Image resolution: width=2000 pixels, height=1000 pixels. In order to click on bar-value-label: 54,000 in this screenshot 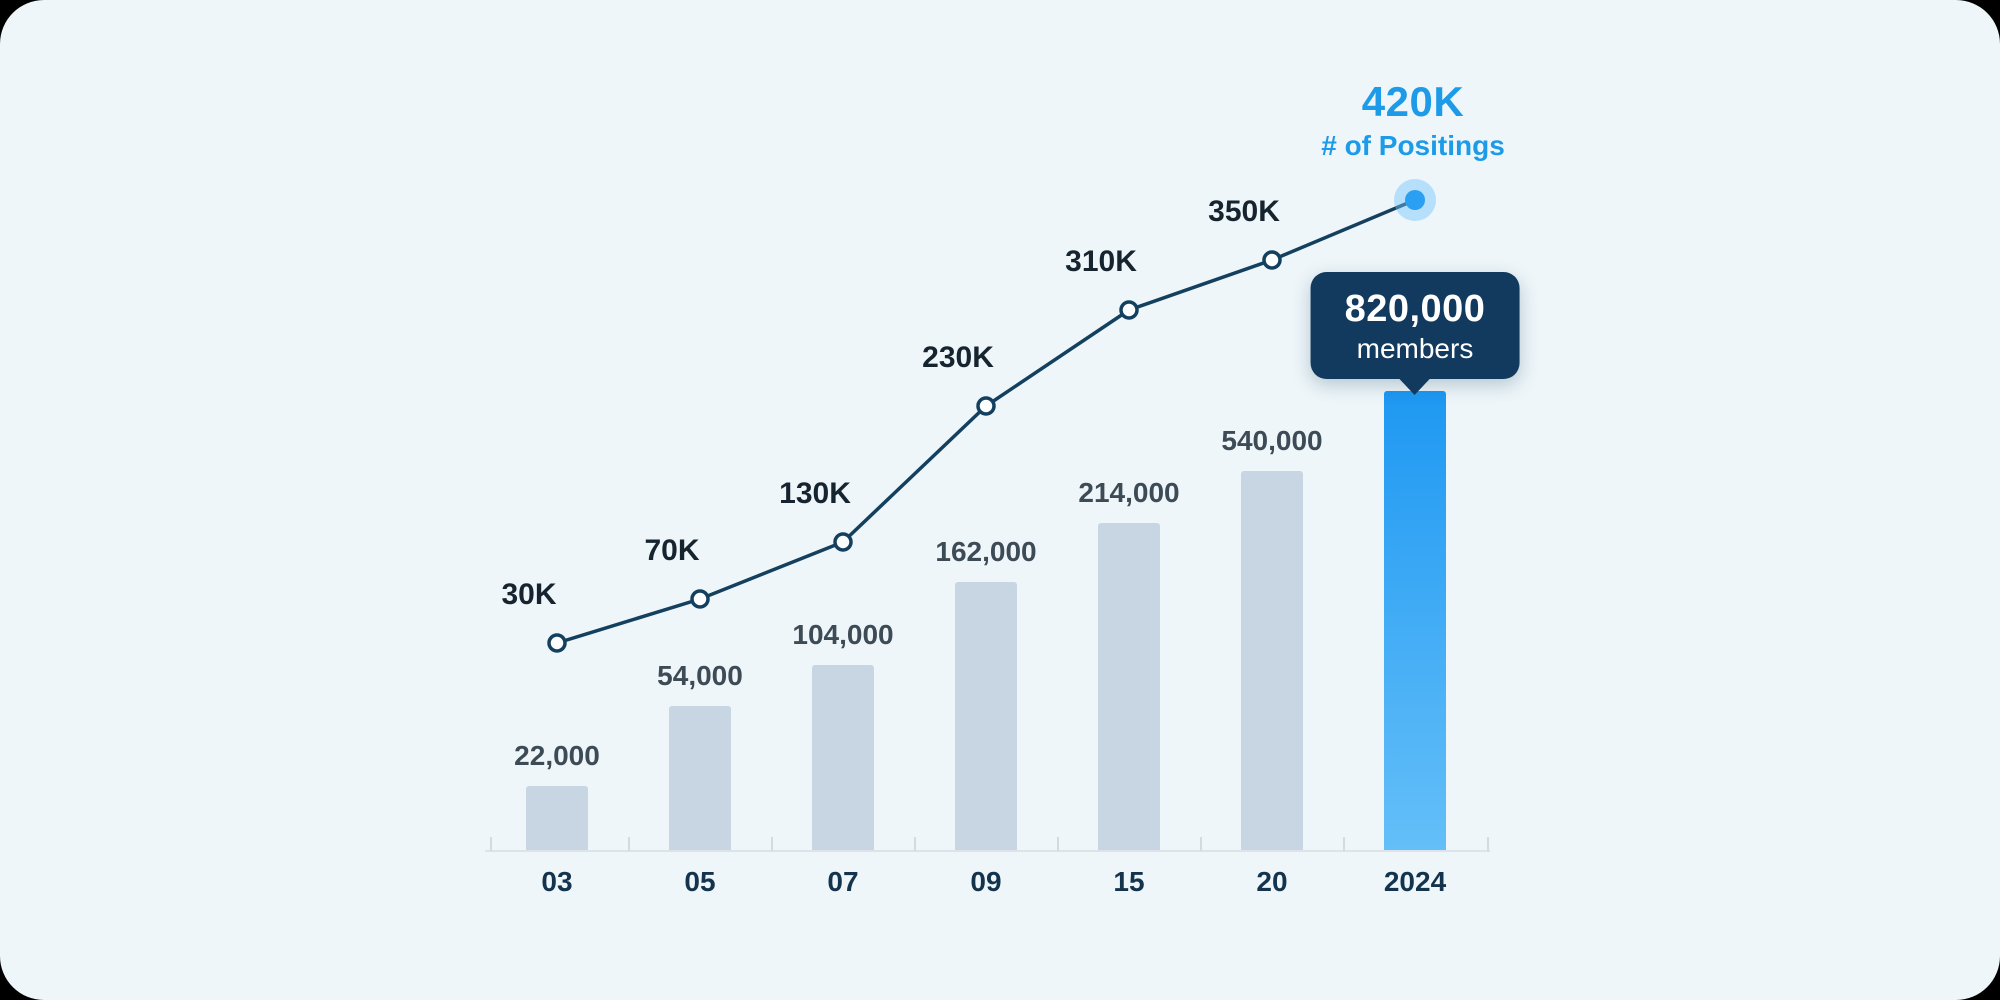, I will do `click(700, 675)`.